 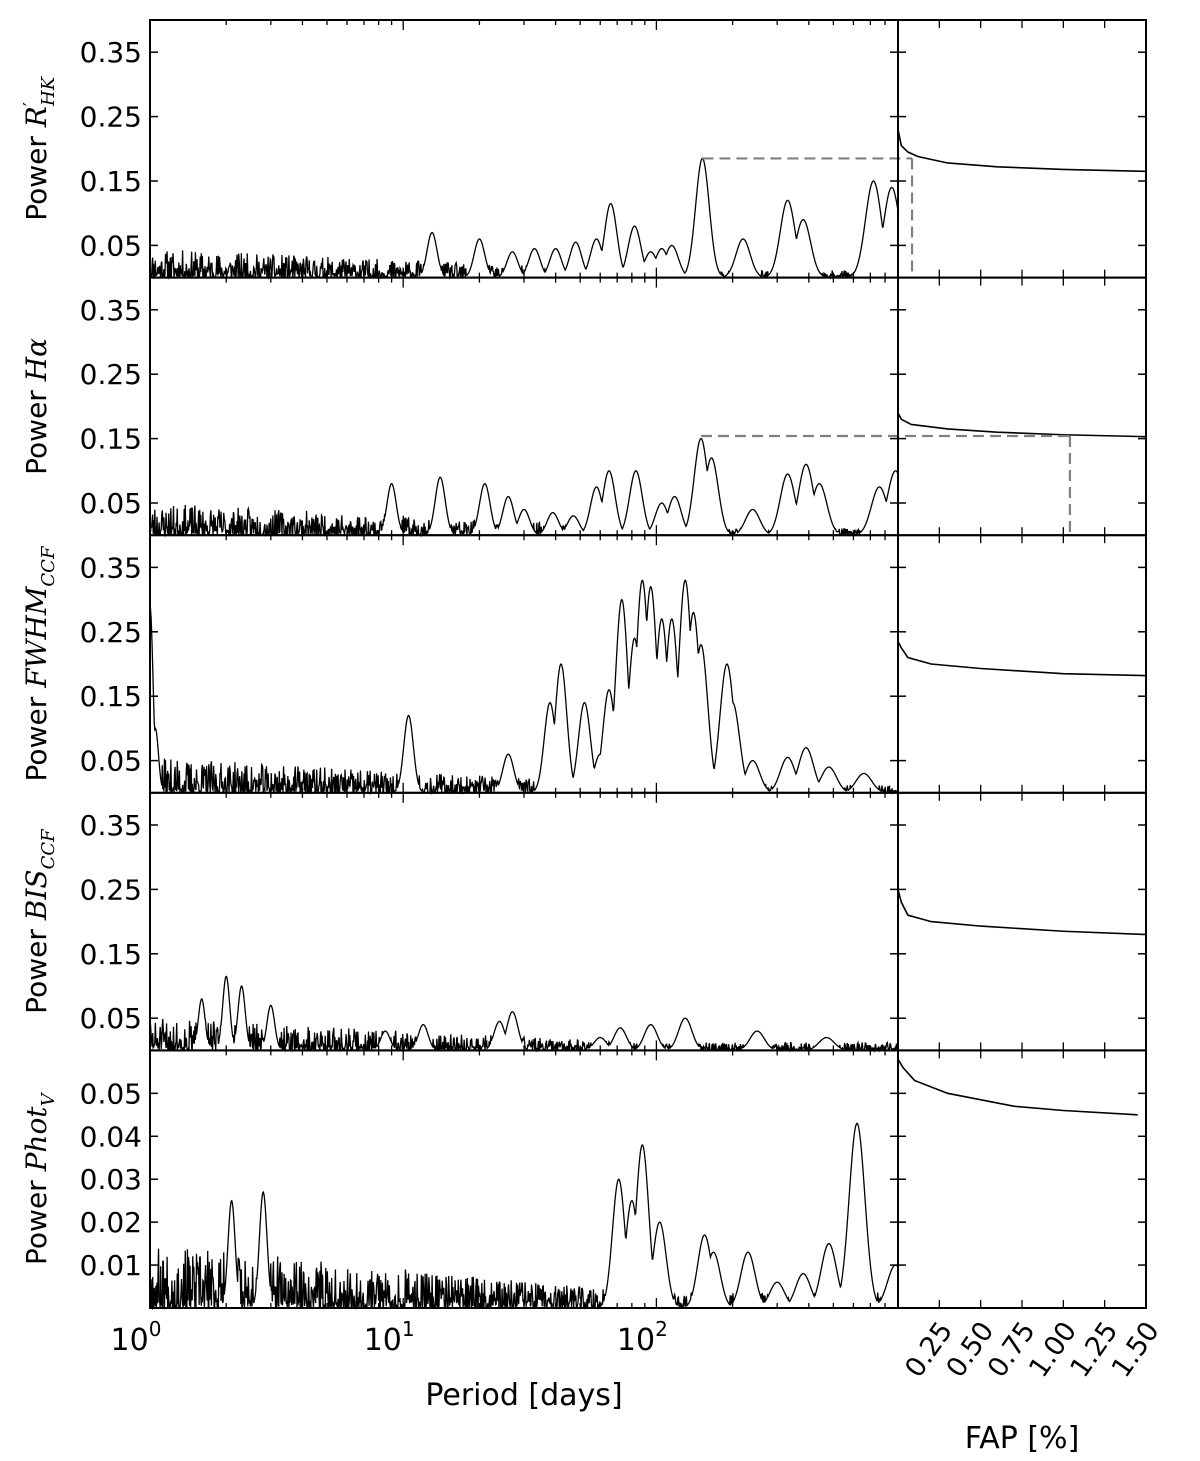 What do you see at coordinates (39, 1178) in the screenshot?
I see `ylabel-phot: Power PhotV` at bounding box center [39, 1178].